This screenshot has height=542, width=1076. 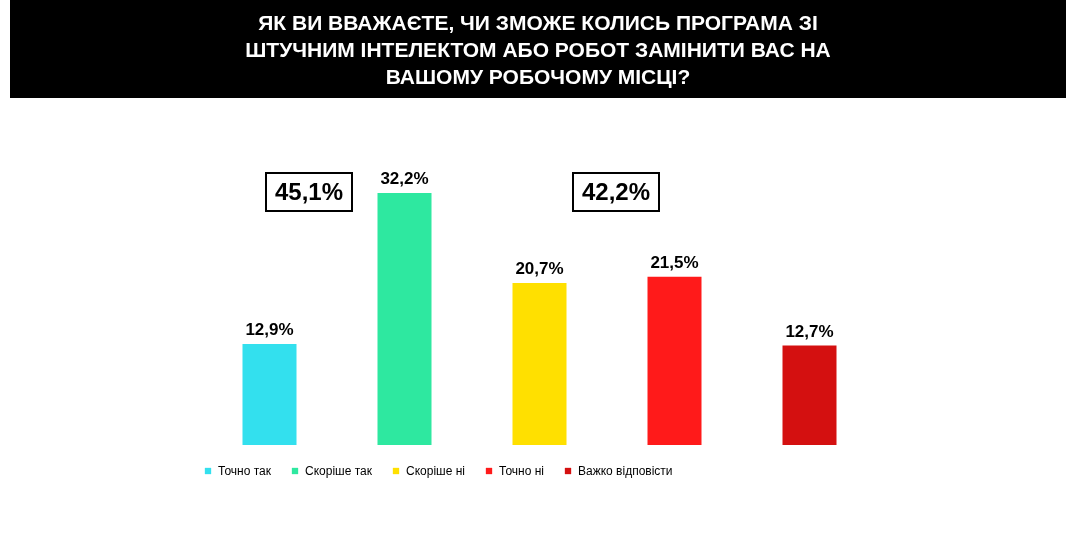 What do you see at coordinates (309, 192) in the screenshot?
I see `annotation: 45,1%` at bounding box center [309, 192].